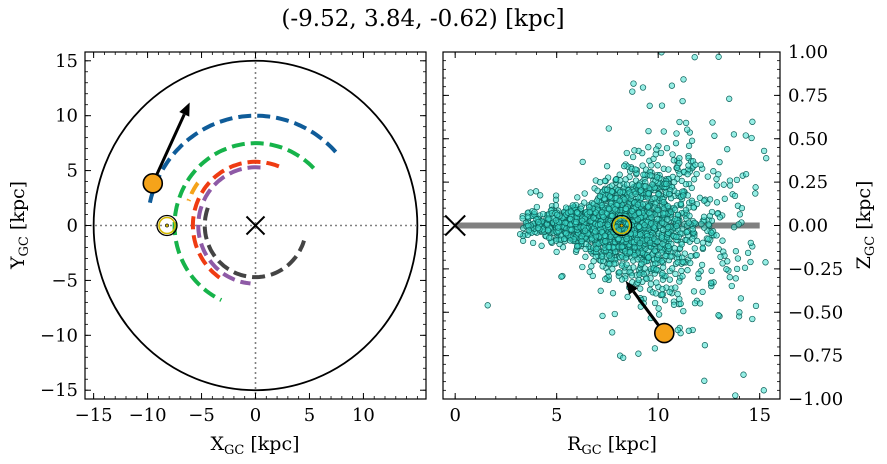 The width and height of the screenshot is (887, 464). I want to click on y-tick-label: −0.75, so click(815, 356).